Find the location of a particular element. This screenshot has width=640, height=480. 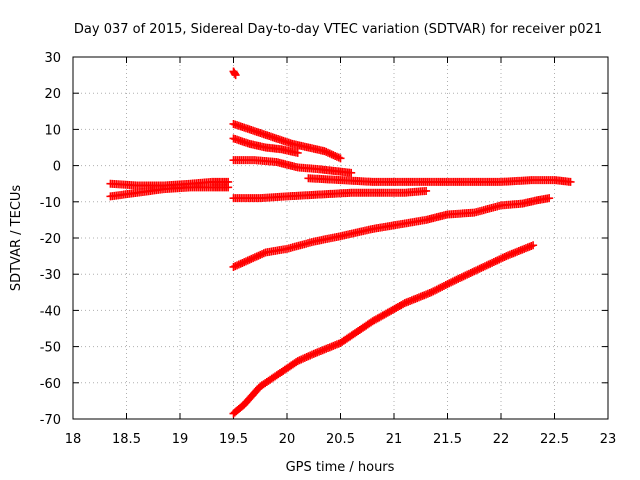

y-tick-label: -20 is located at coordinates (50, 239).